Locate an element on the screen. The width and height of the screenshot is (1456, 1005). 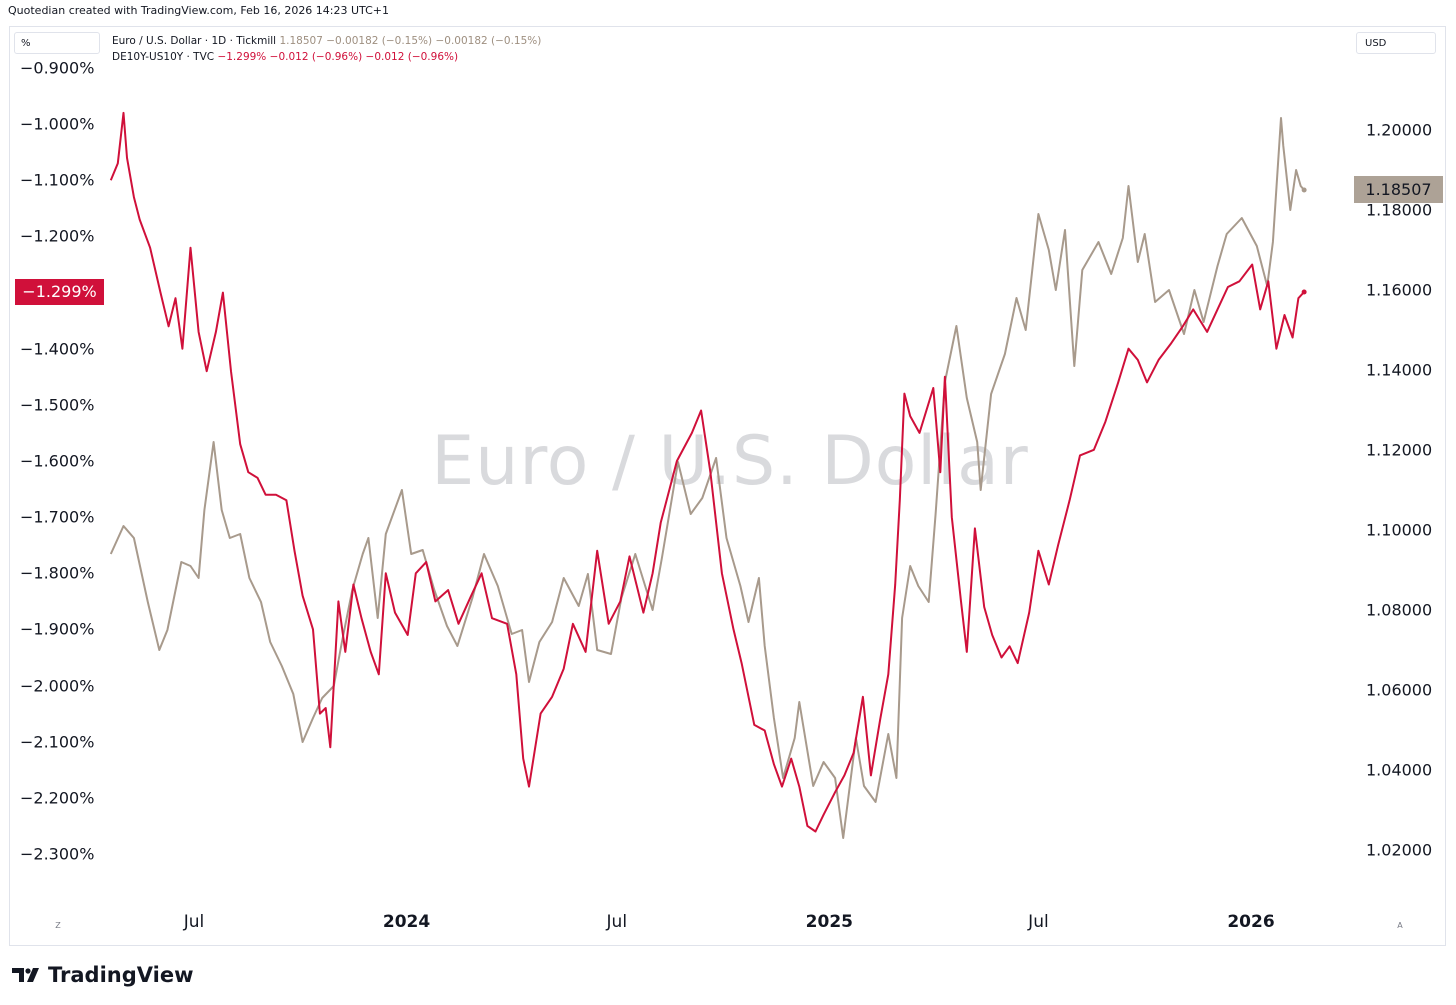
left-tick-label: −1.800% is located at coordinates (57, 573).